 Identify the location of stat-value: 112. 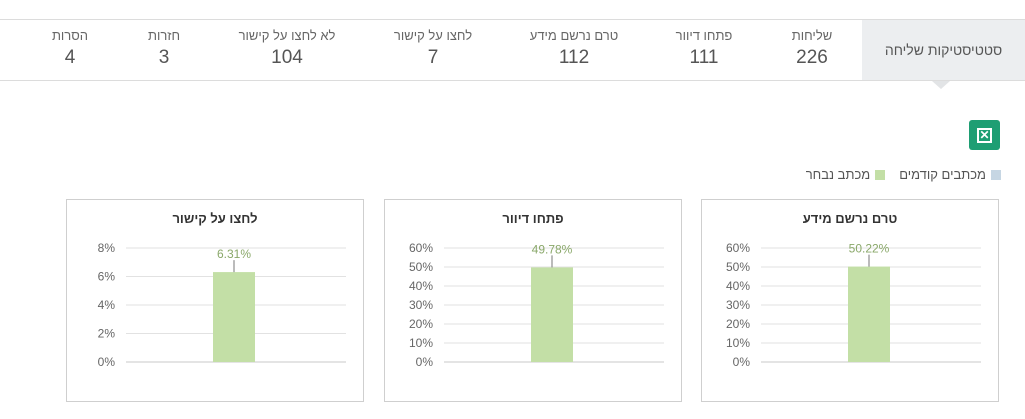
(574, 57).